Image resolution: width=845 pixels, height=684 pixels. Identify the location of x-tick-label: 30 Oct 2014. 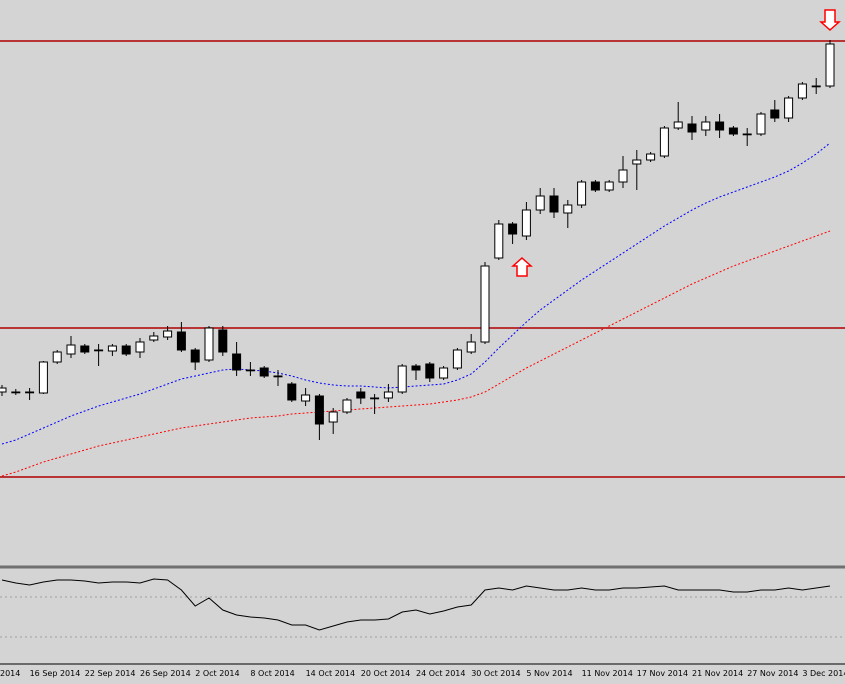
(495, 673).